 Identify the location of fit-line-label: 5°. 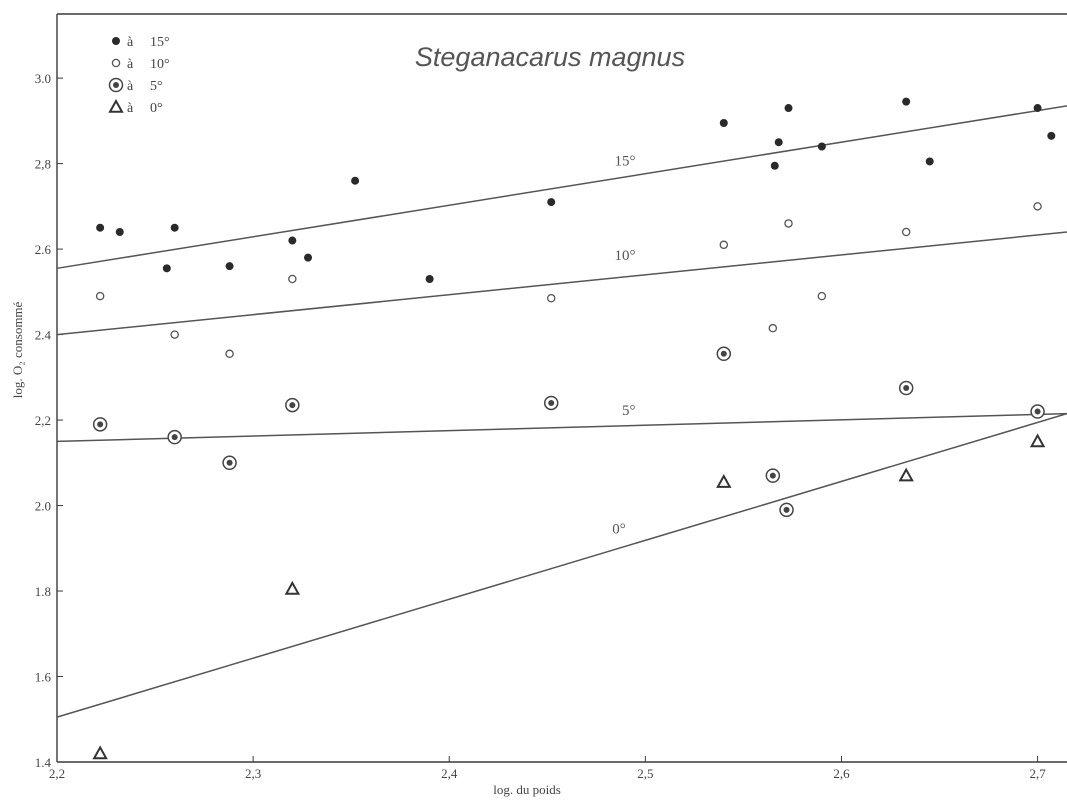
(629, 411).